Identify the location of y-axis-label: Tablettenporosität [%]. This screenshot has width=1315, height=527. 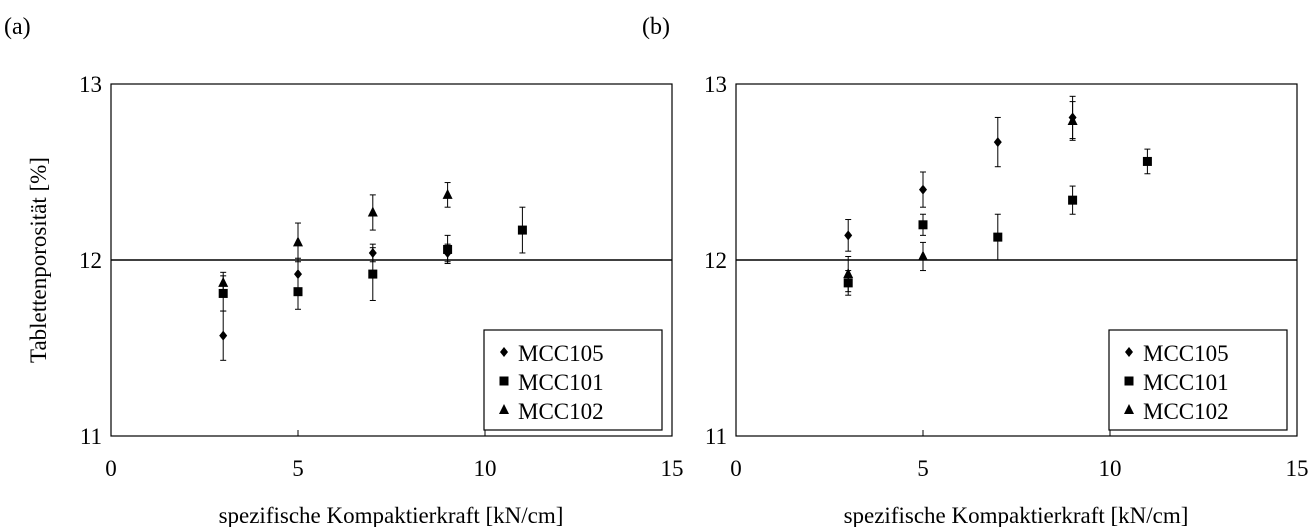
(38, 260).